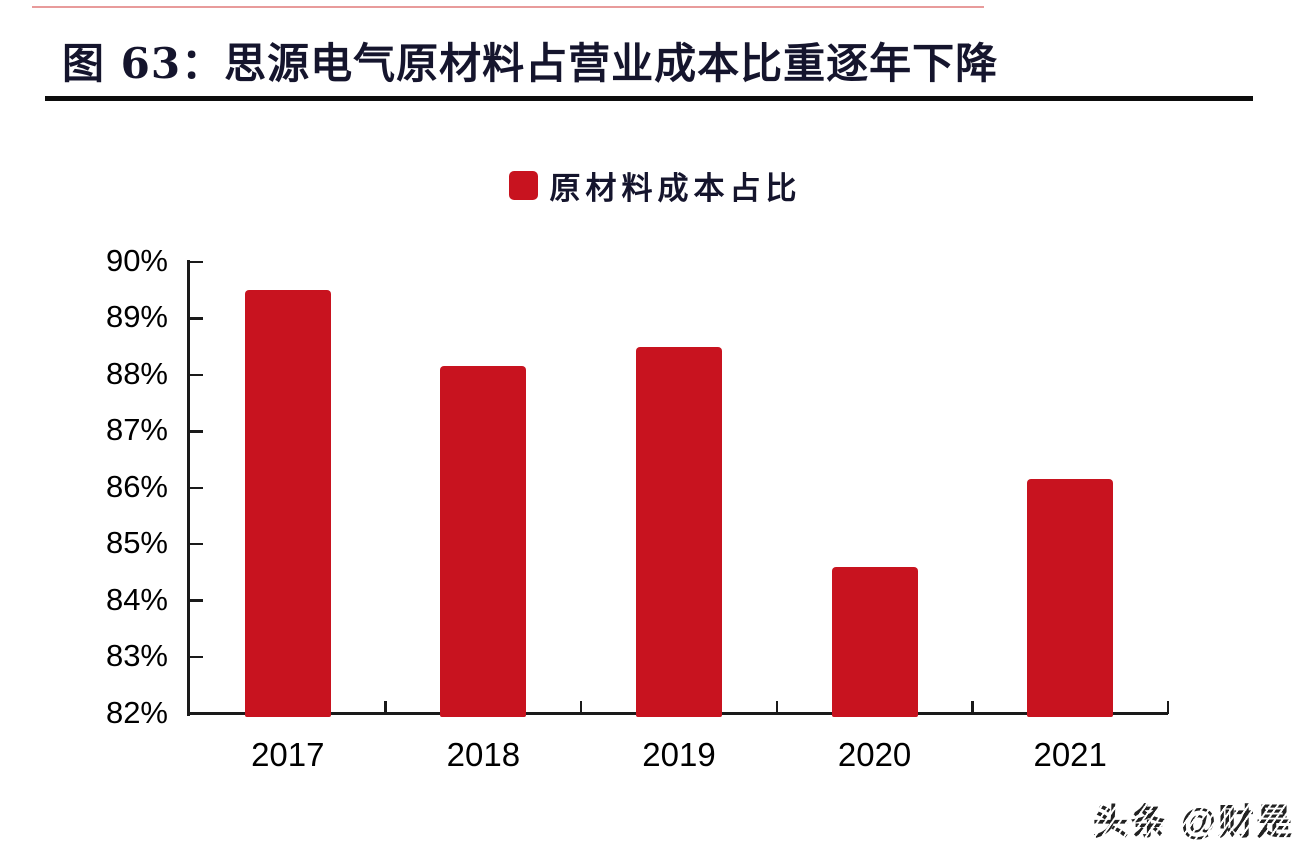 The image size is (1310, 862). I want to click on top-accent-line, so click(508, 7).